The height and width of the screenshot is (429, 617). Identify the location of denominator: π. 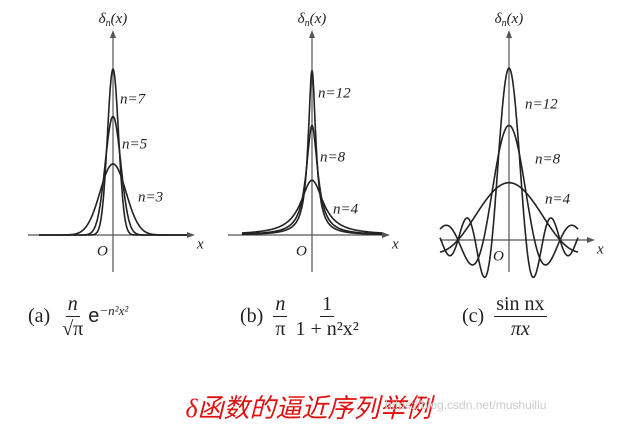
(280, 329).